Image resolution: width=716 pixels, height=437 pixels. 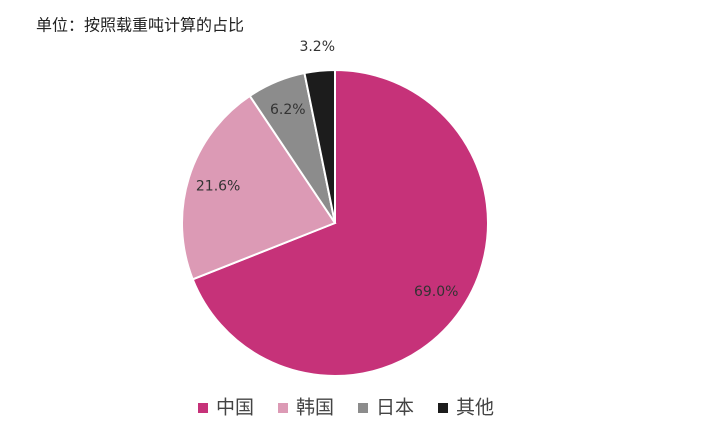 What do you see at coordinates (475, 408) in the screenshot?
I see `legend-label: 其他` at bounding box center [475, 408].